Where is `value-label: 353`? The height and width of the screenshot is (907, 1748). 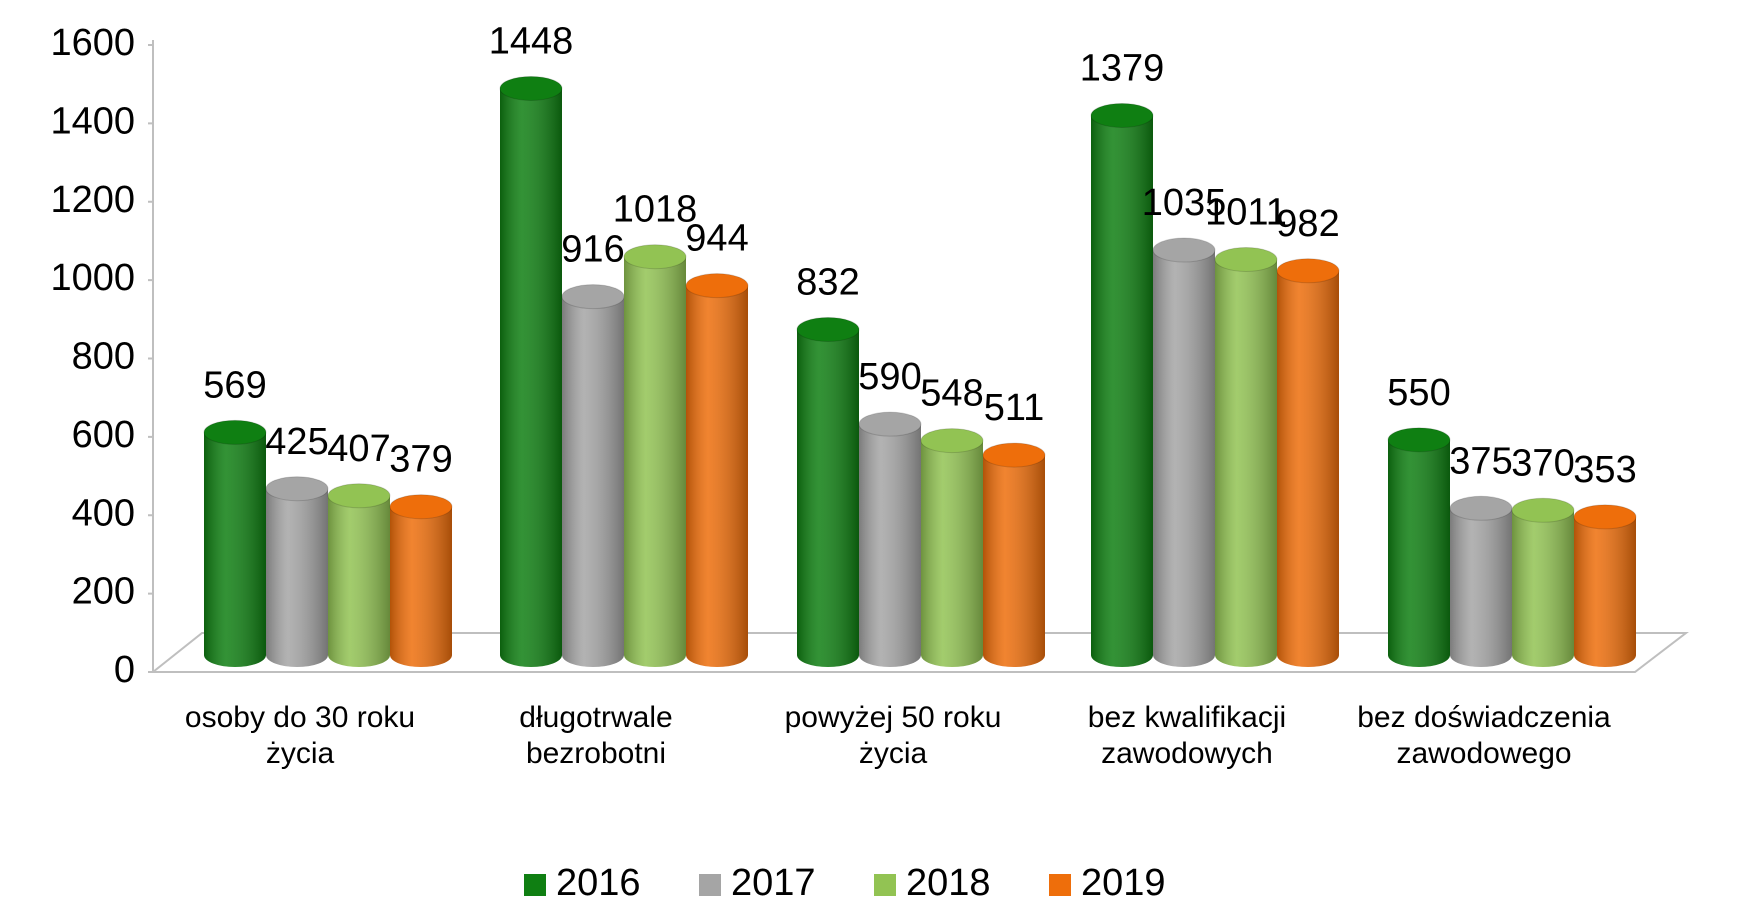 value-label: 353 is located at coordinates (1604, 470).